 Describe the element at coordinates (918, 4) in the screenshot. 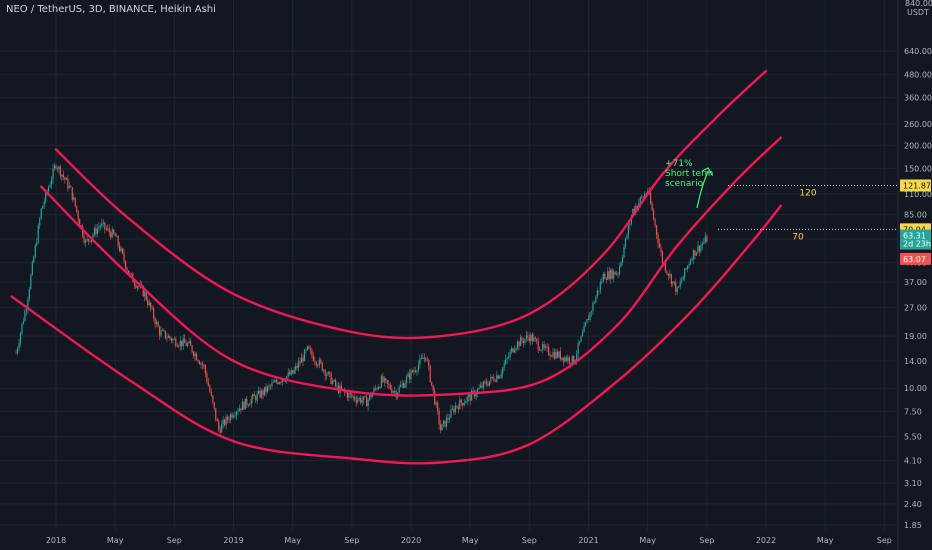

I see `price-axis-top-label: 840.00` at that location.